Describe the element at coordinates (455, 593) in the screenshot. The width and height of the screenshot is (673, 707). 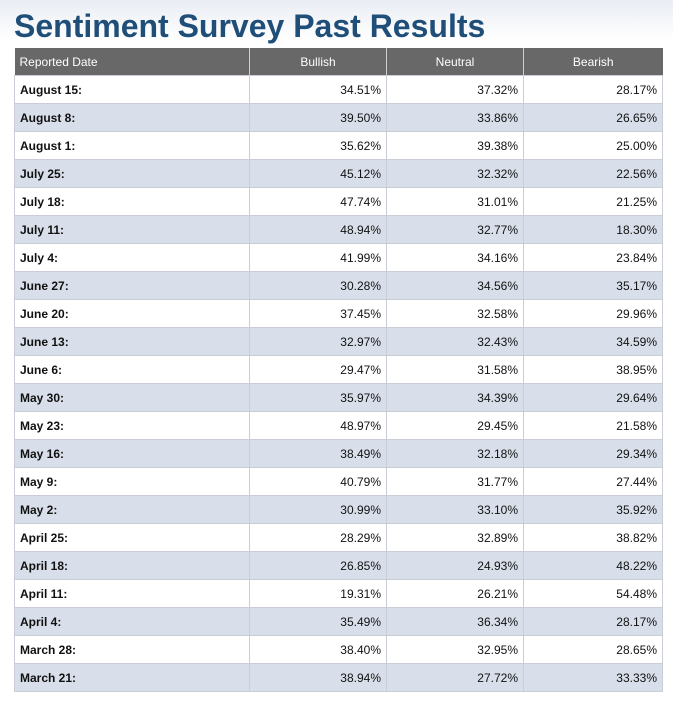
I see `cell-neutral: 26.21%` at that location.